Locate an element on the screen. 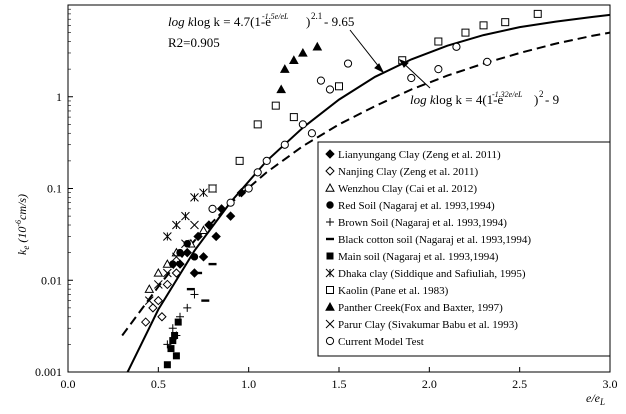 The height and width of the screenshot is (414, 626). x-tick-label: 2.5 is located at coordinates (519, 384).